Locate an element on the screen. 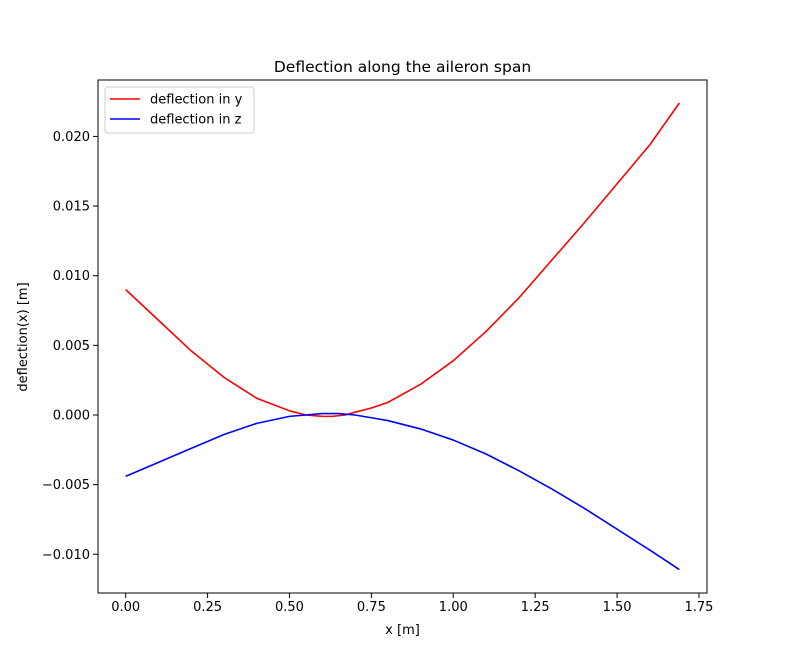 The width and height of the screenshot is (785, 672). legend-box is located at coordinates (179, 110).